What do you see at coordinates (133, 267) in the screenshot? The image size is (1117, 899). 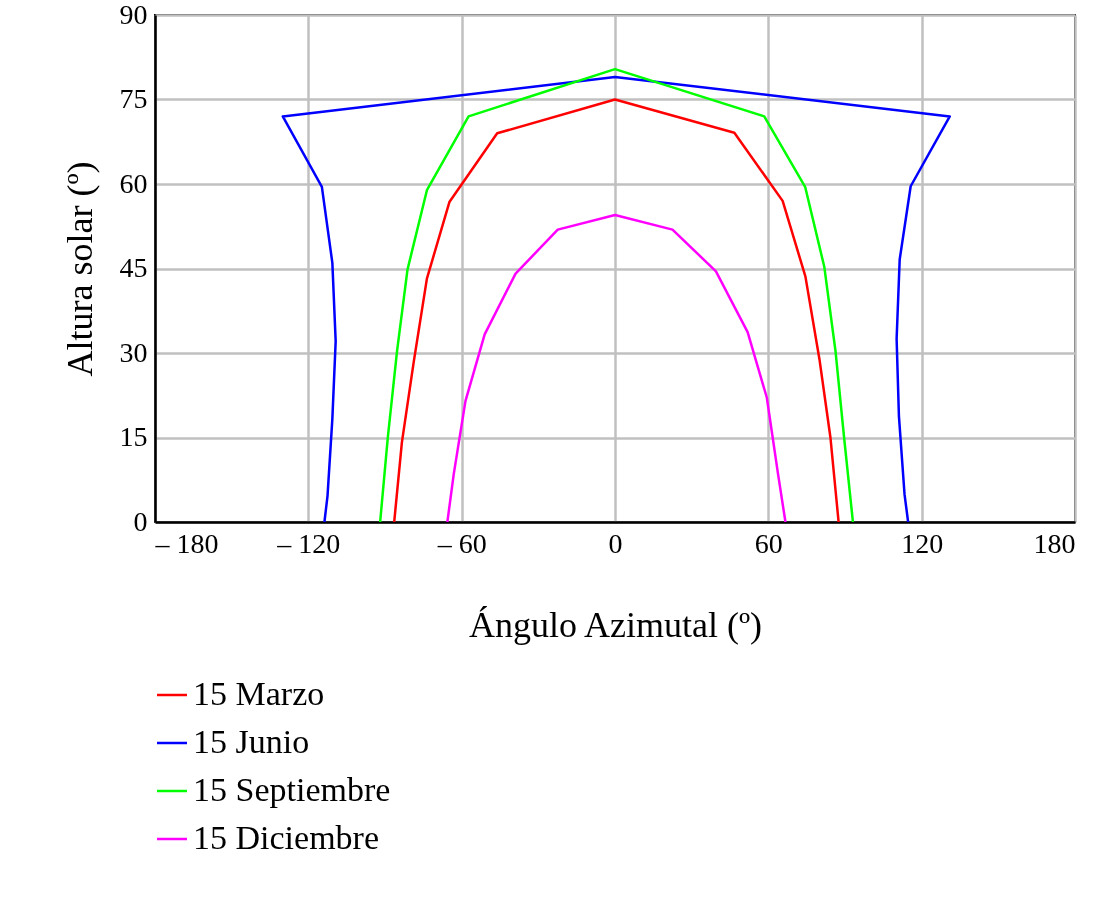 I see `y-tick-label: 45` at bounding box center [133, 267].